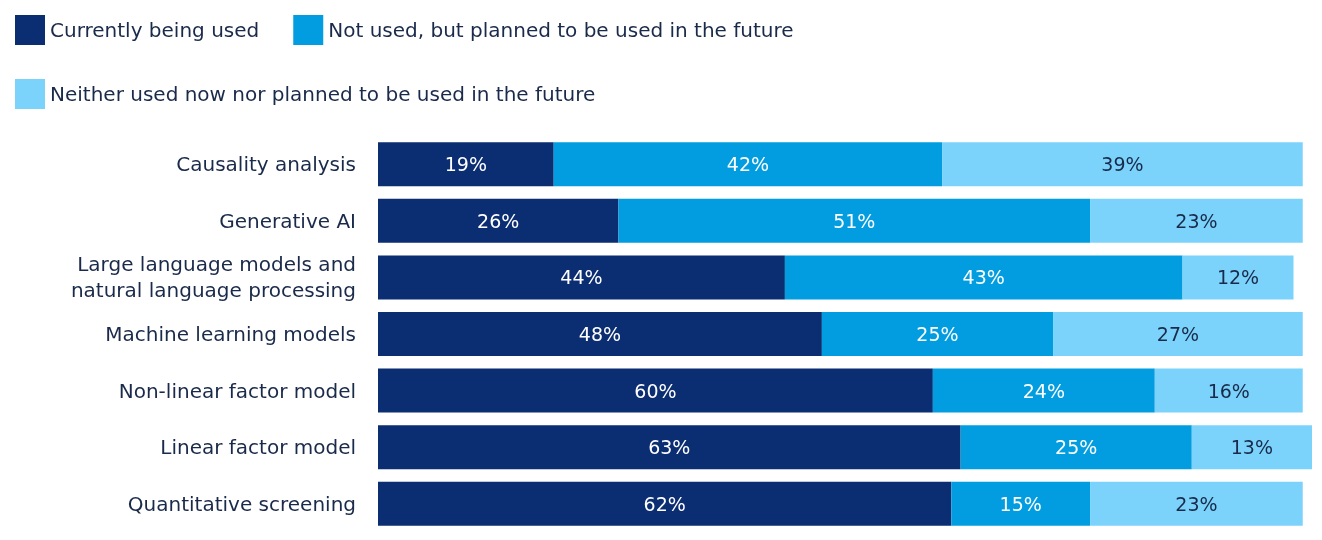  I want to click on data-label: 62%, so click(664, 503).